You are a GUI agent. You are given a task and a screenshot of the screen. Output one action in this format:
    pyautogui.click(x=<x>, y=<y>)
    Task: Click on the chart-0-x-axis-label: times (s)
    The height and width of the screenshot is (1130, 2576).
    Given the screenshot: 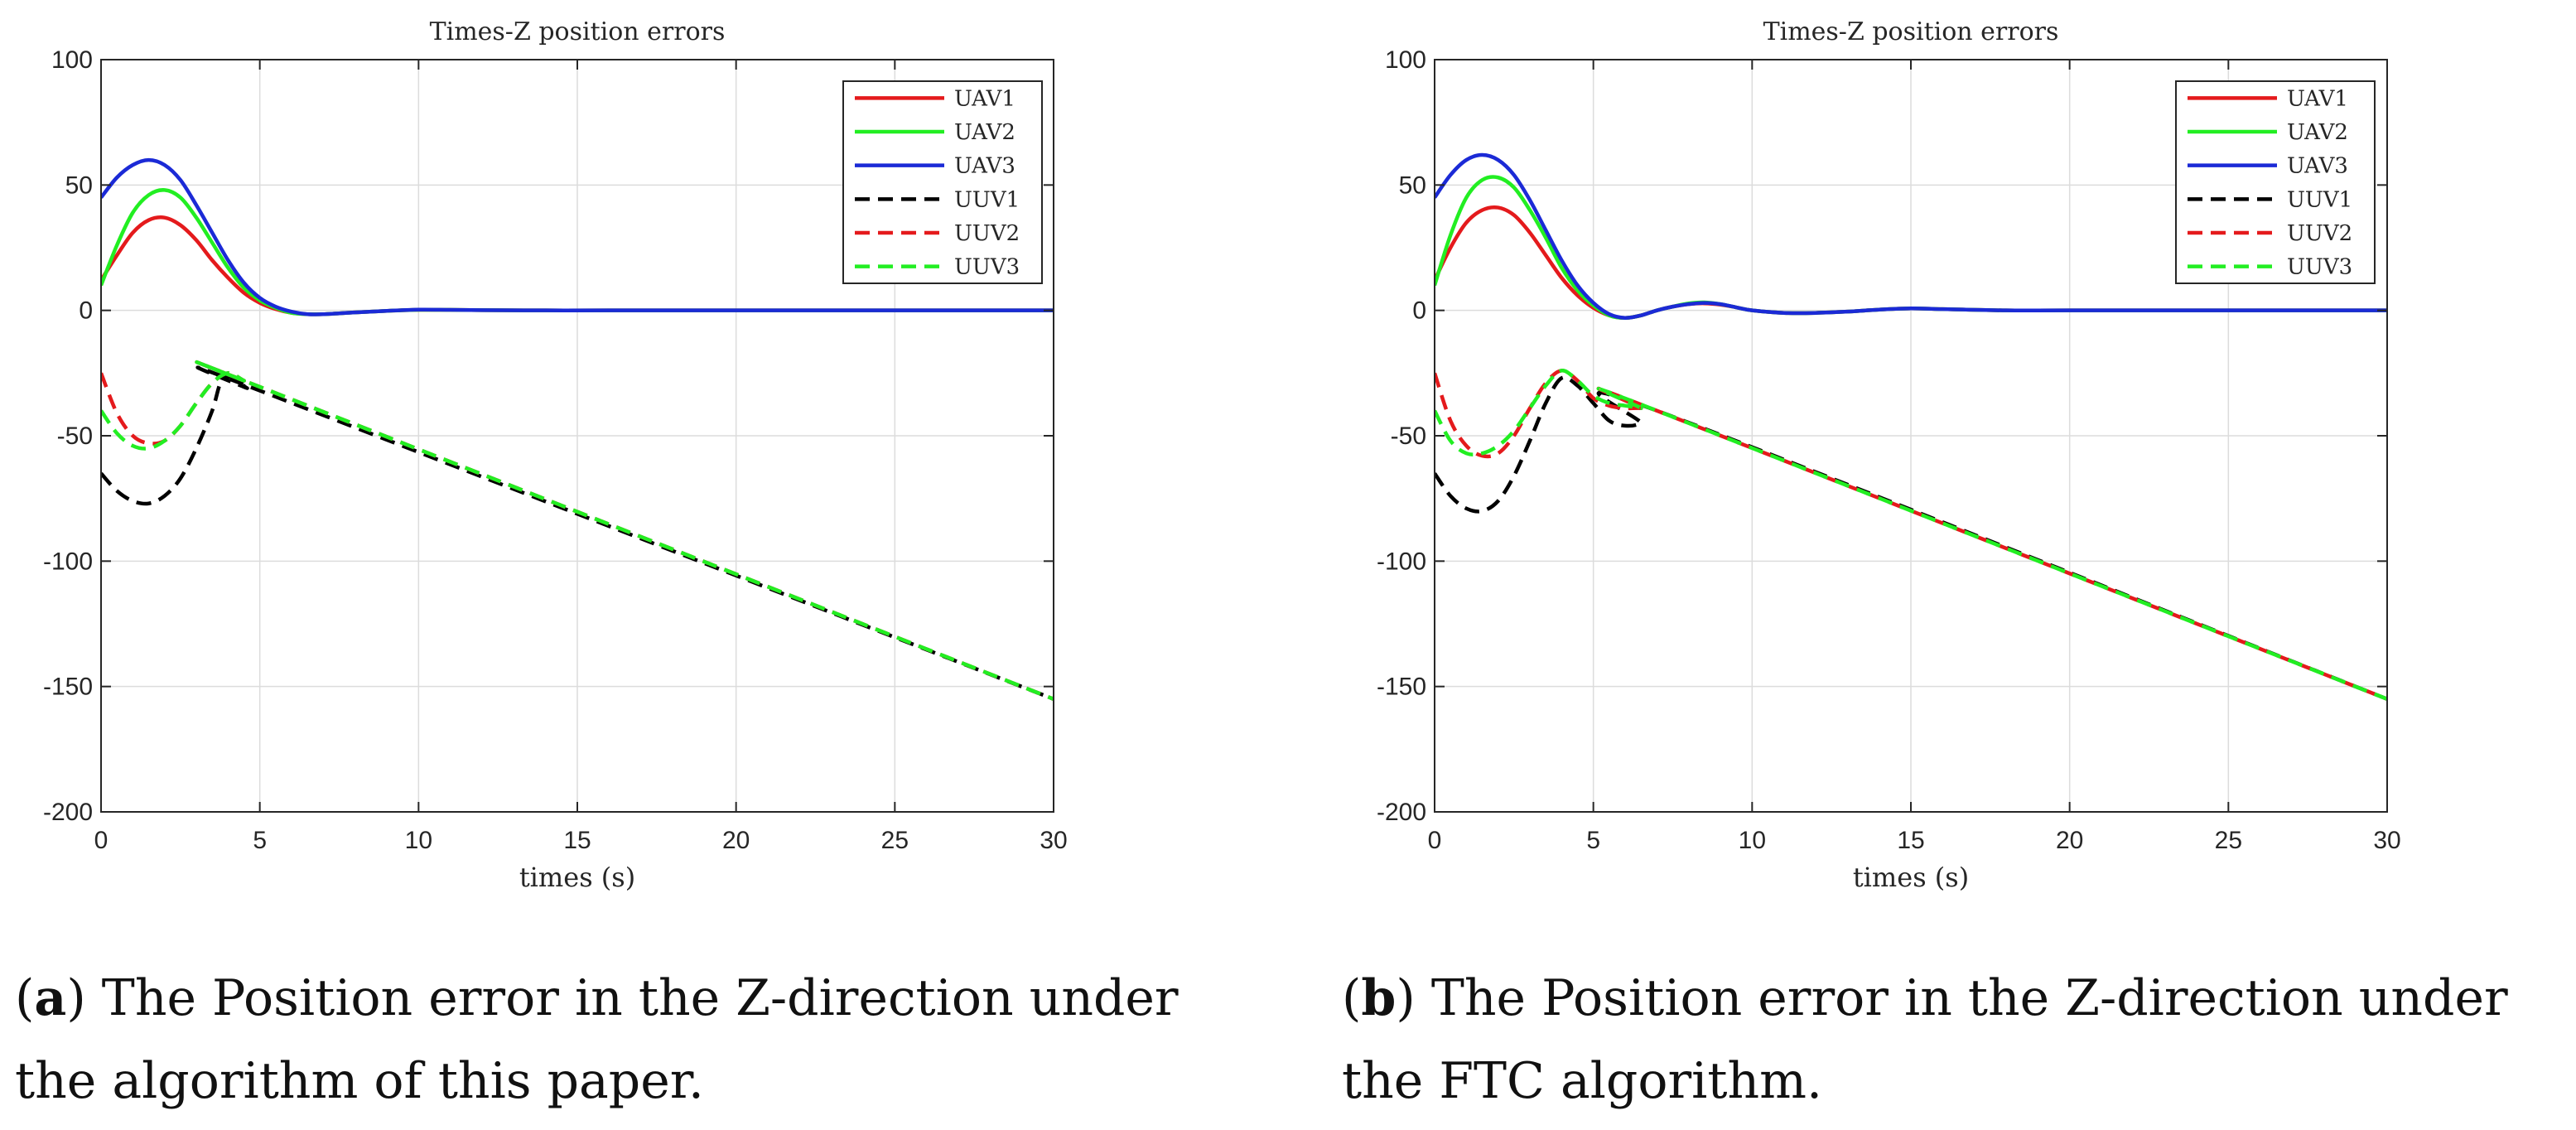 What is the action you would take?
    pyautogui.click(x=577, y=878)
    